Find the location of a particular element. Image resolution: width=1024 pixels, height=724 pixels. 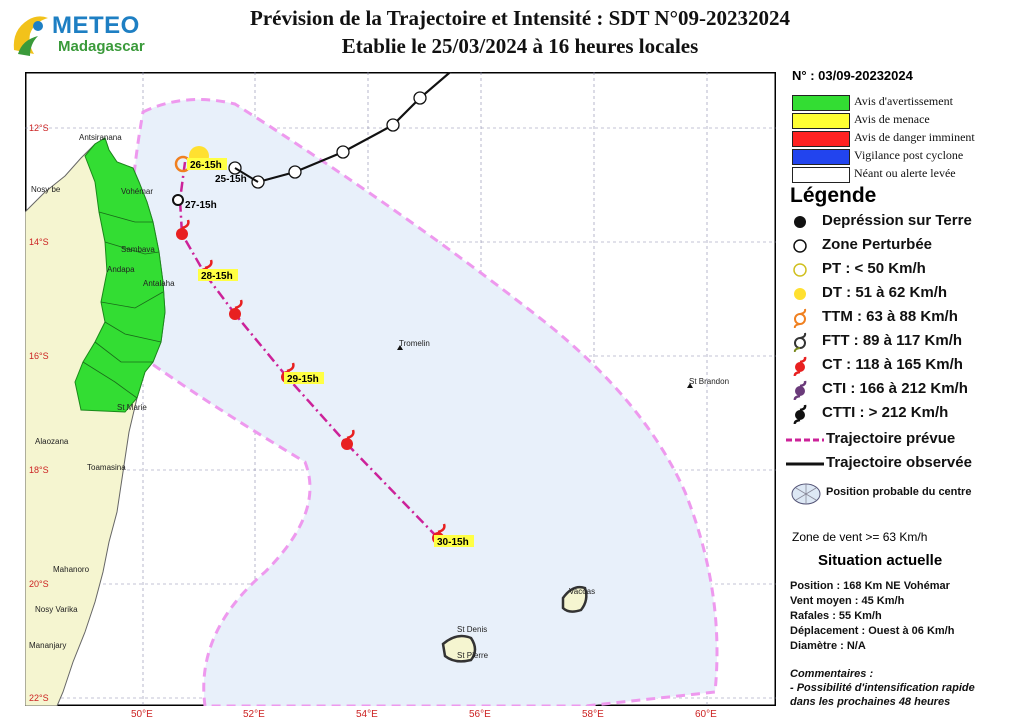

warning-swatch-green is located at coordinates (821, 103).